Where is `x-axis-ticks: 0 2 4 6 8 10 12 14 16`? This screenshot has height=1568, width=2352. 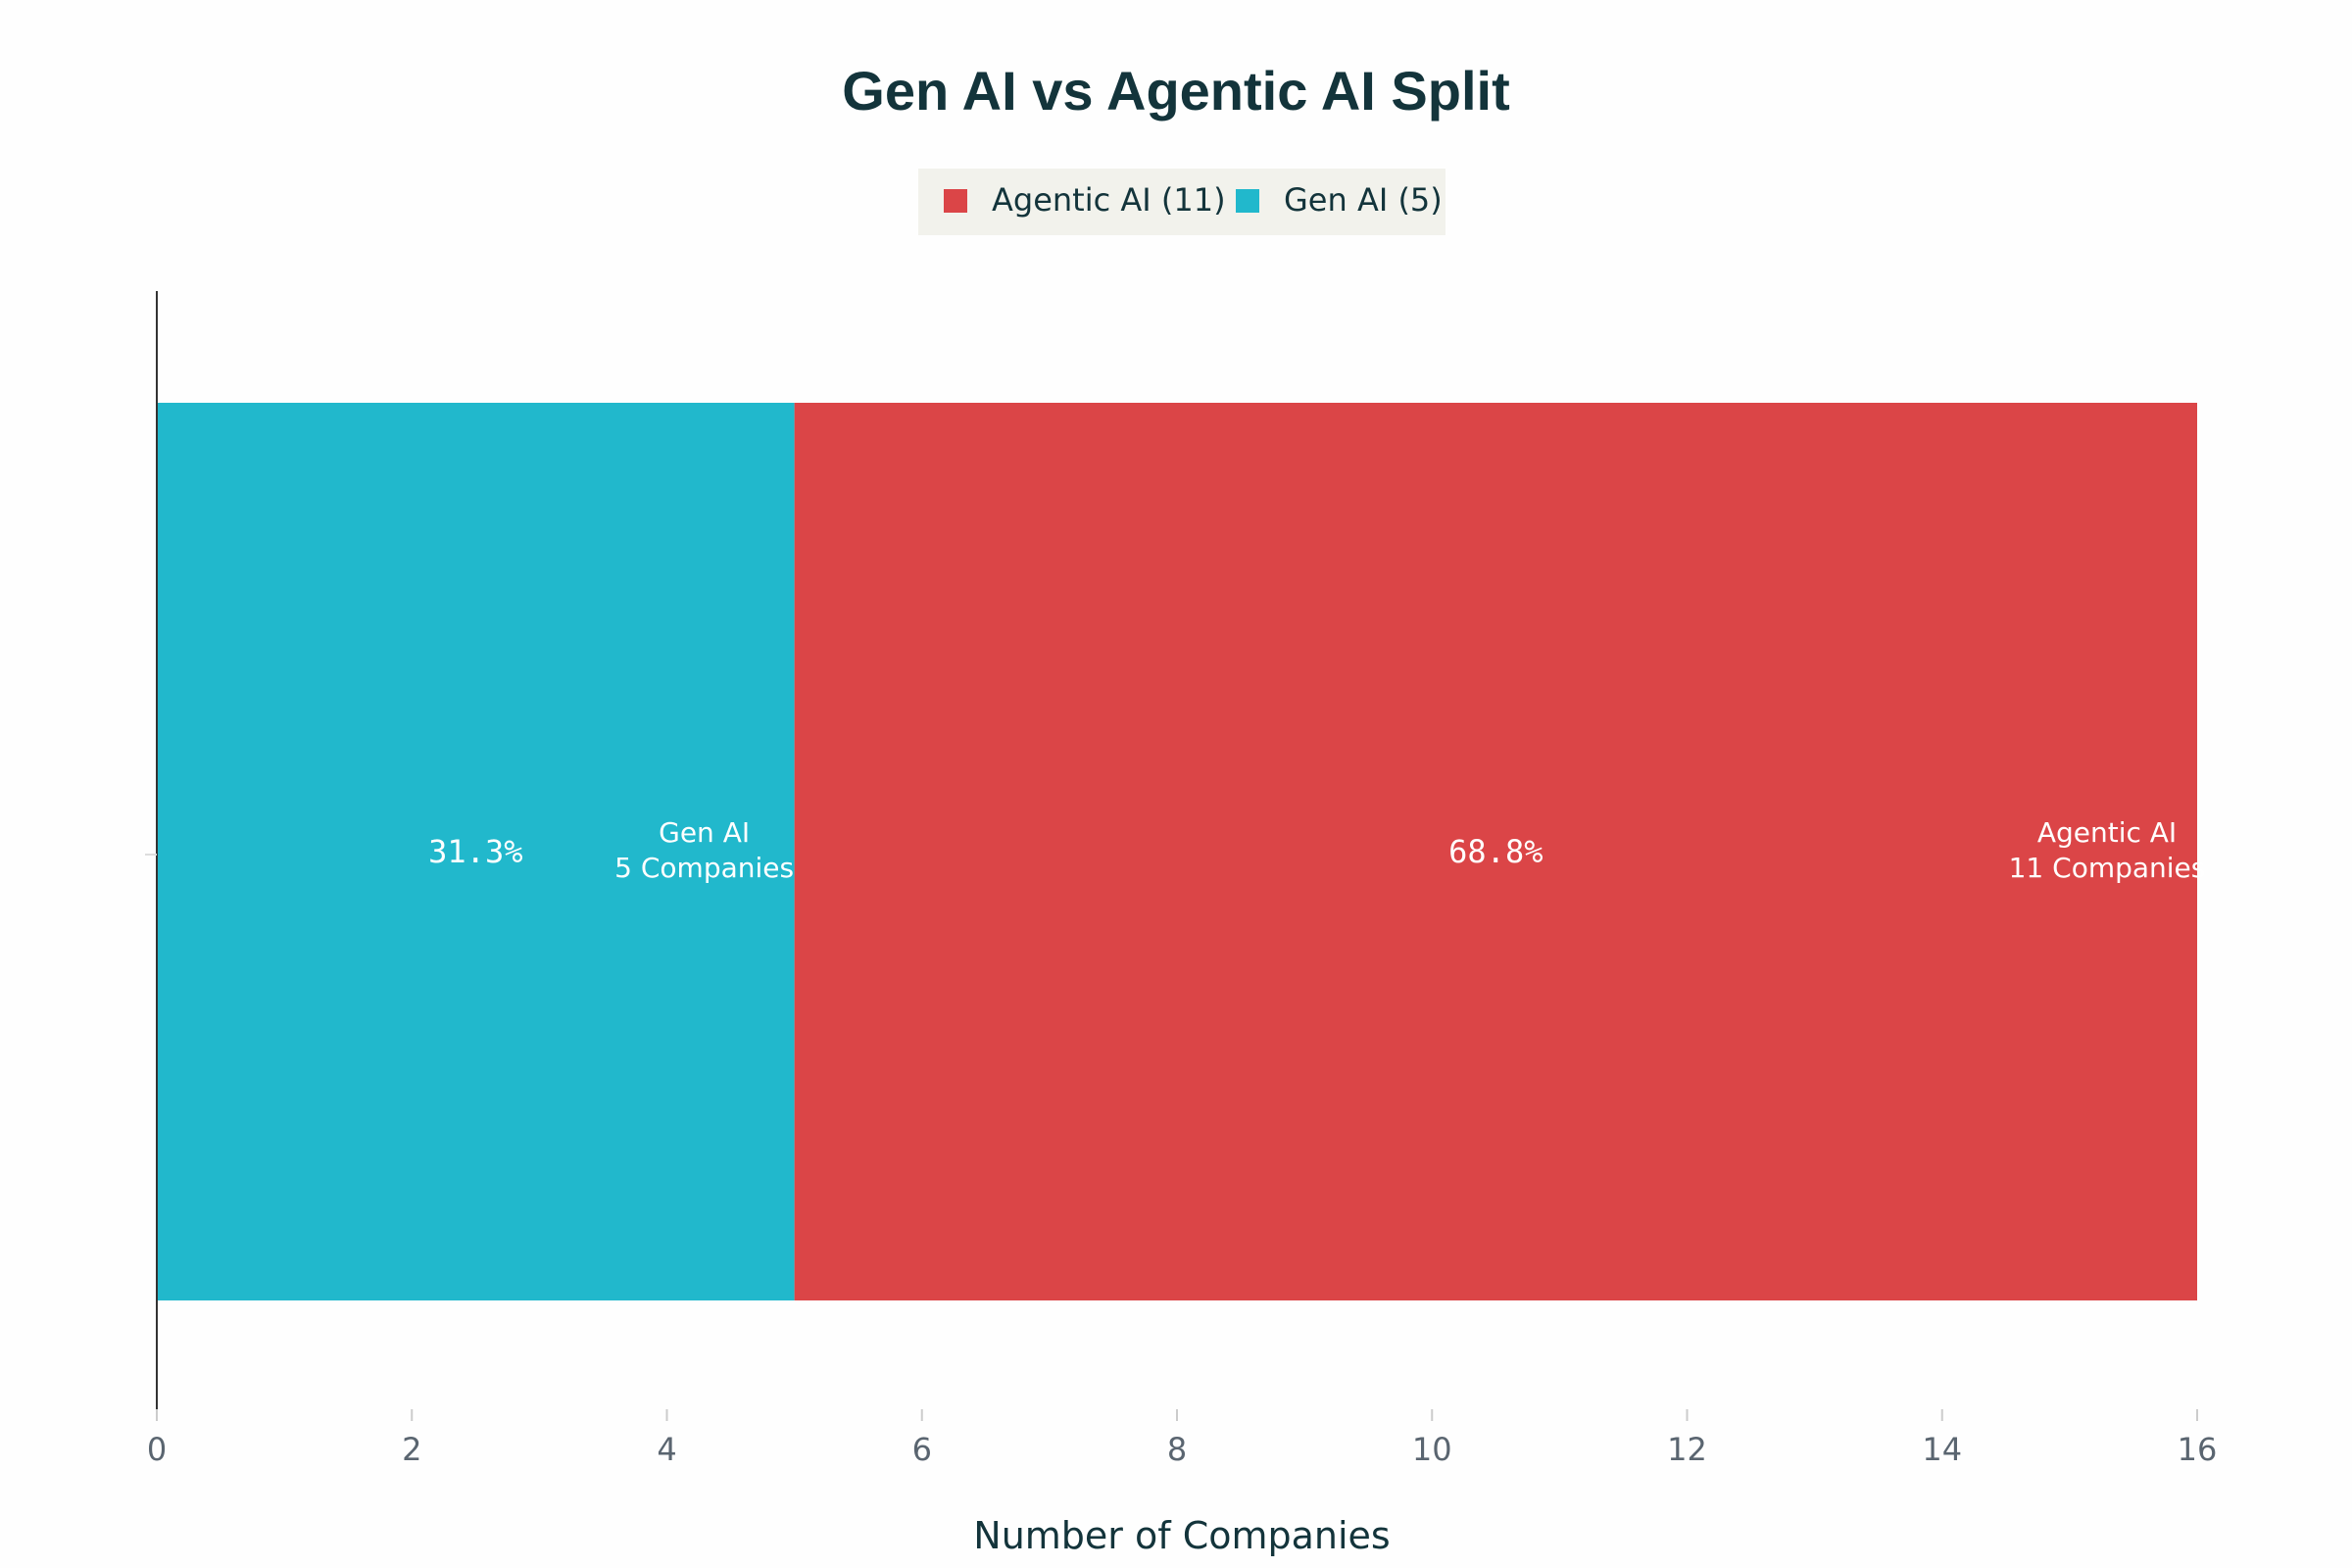
x-axis-ticks: 0 2 4 6 8 10 12 14 16 is located at coordinates (1182, 1438).